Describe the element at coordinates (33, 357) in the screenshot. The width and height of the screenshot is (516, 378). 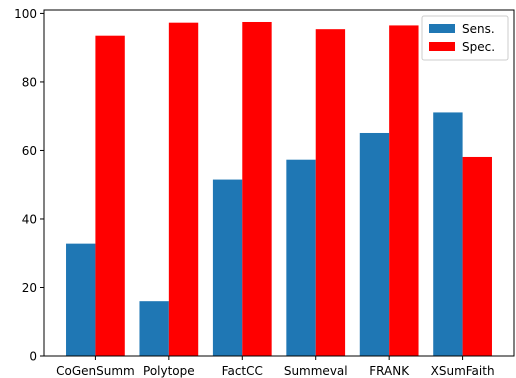
I see `y-tick-label: 0` at that location.